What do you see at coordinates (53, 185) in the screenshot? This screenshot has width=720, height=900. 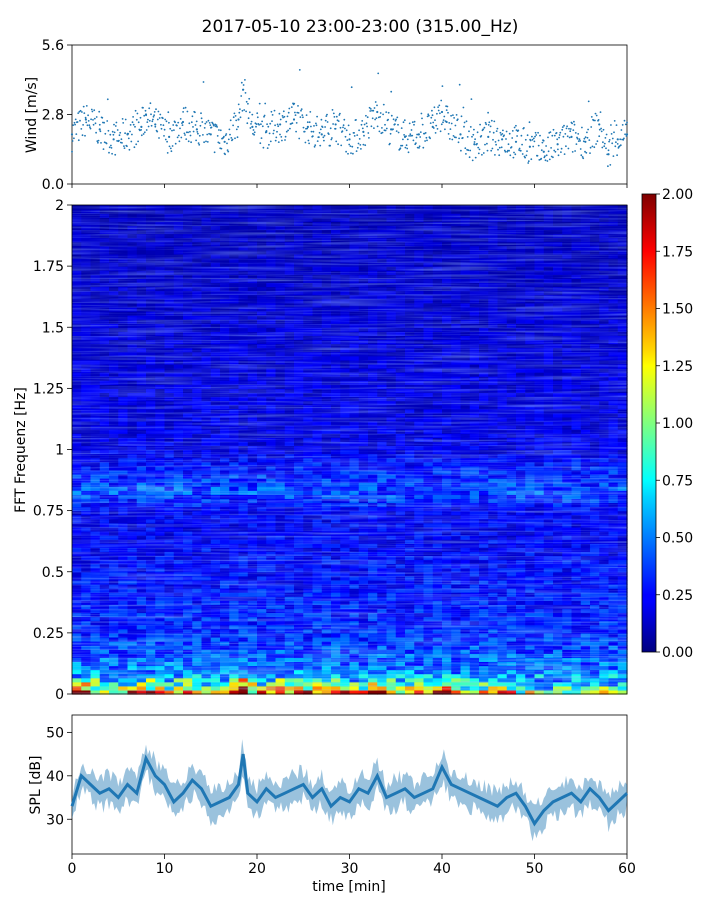 I see `wind-y-tick-label: 0.0` at bounding box center [53, 185].